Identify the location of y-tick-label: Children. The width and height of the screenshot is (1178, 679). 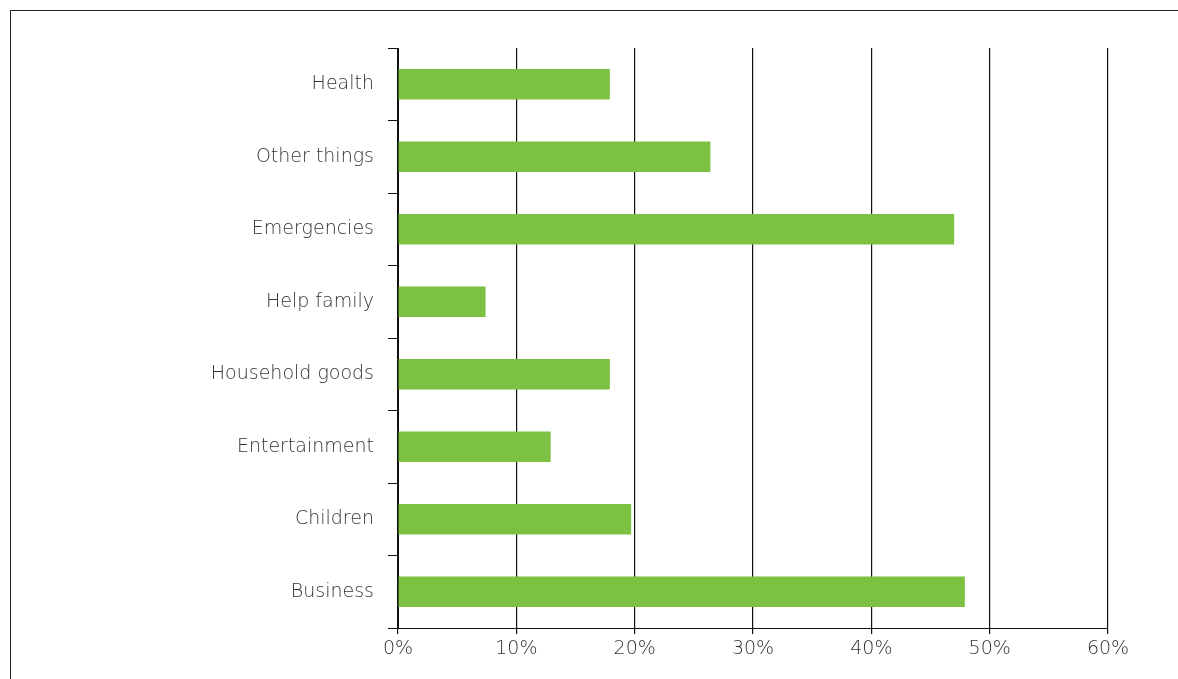
(334, 517).